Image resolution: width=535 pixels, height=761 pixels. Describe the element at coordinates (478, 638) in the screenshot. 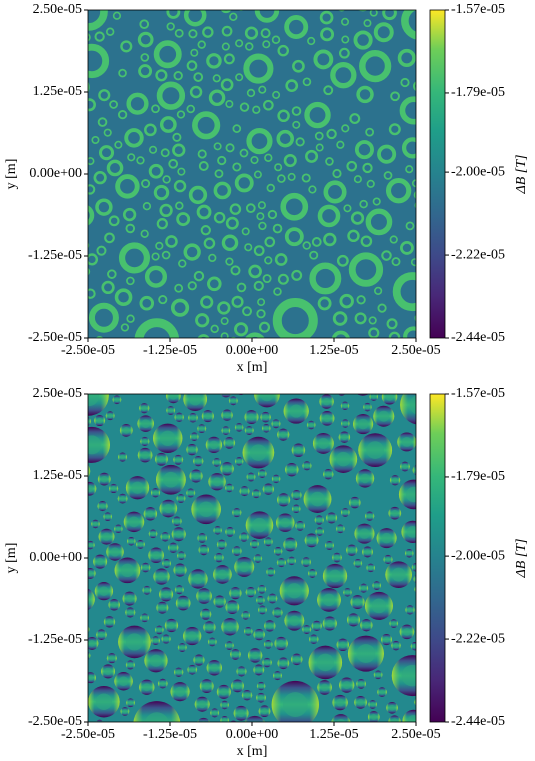

I see `colorbar-tick-label: -2.22e-05` at that location.